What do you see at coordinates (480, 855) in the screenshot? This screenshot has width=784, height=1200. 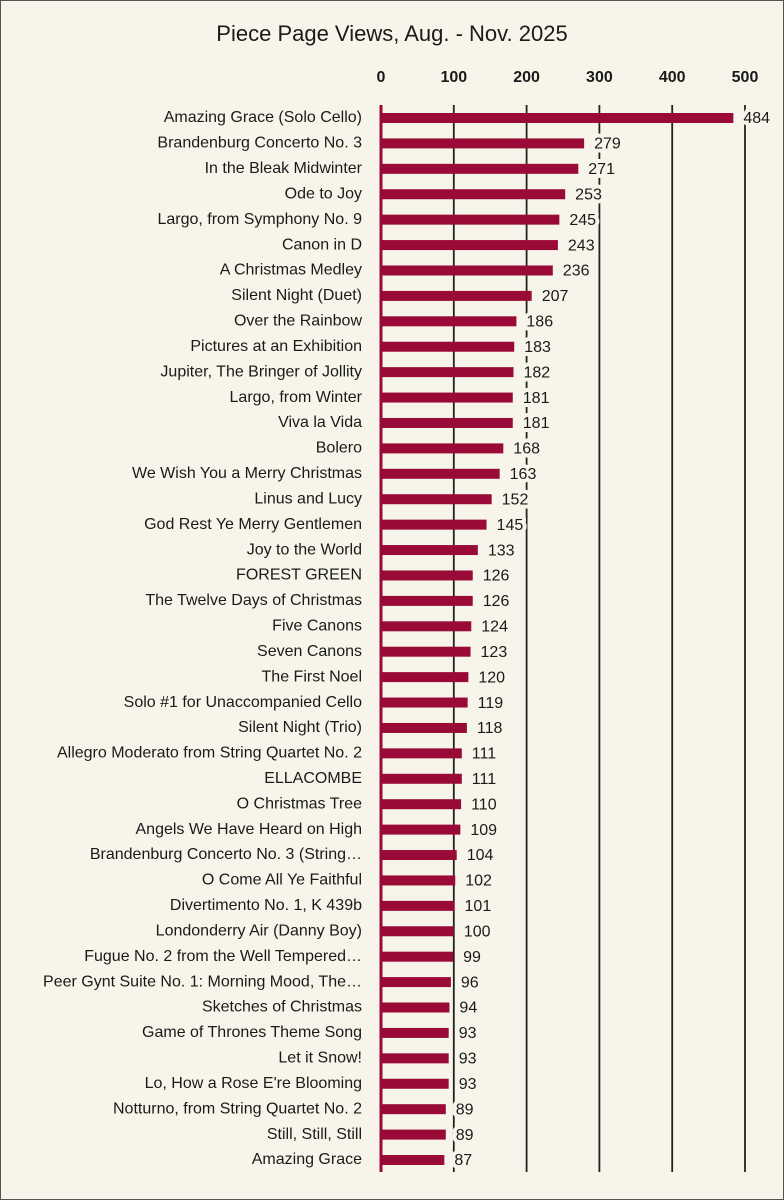 I see `value-label: 104` at bounding box center [480, 855].